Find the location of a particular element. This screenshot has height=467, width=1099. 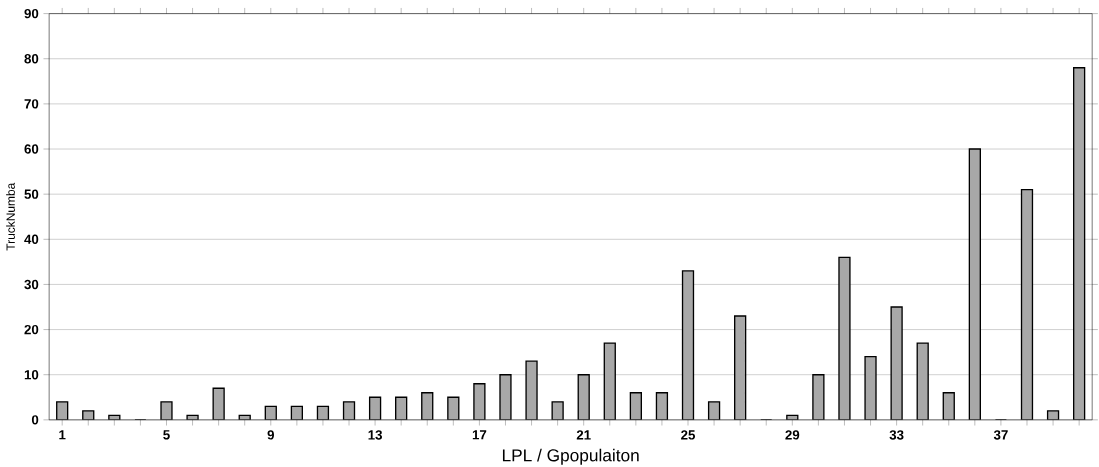

x-tick-label: 13 is located at coordinates (375, 435).